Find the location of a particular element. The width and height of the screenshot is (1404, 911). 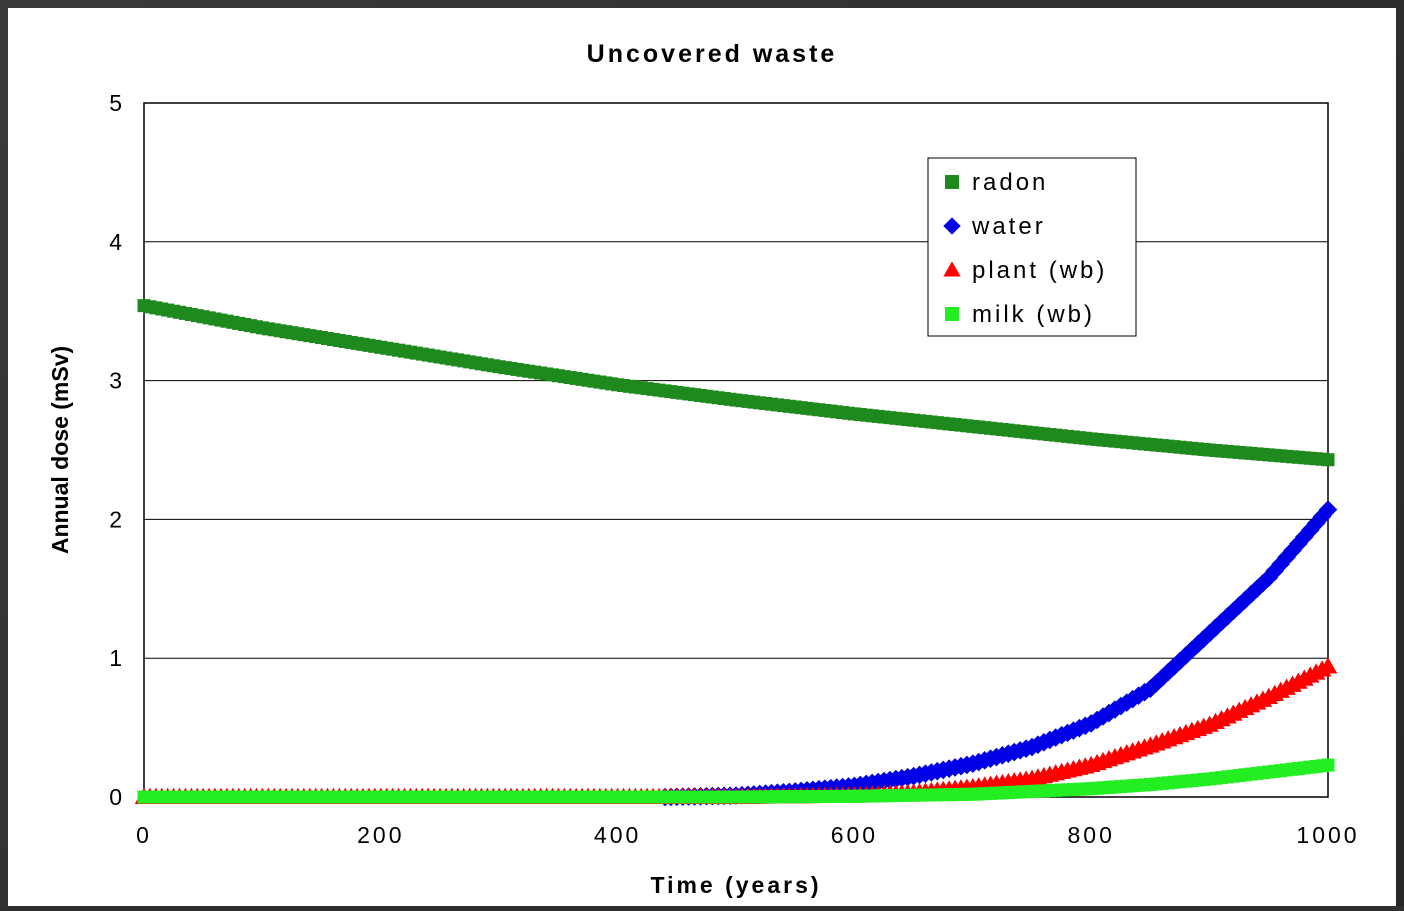

x-tick-label: 800 is located at coordinates (1091, 835).